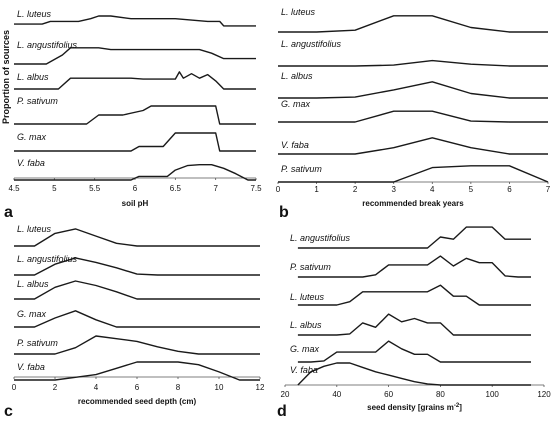 The width and height of the screenshot is (553, 422). Describe the element at coordinates (6, 77) in the screenshot. I see `y-axis-label: Proportion of sources` at that location.